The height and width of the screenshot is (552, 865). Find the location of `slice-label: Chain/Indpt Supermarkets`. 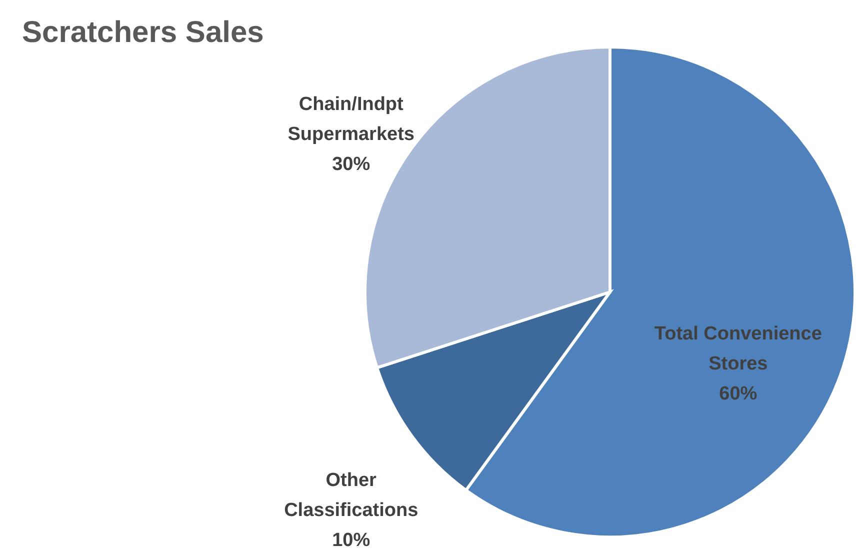

slice-label: Chain/Indpt Supermarkets is located at coordinates (351, 119).